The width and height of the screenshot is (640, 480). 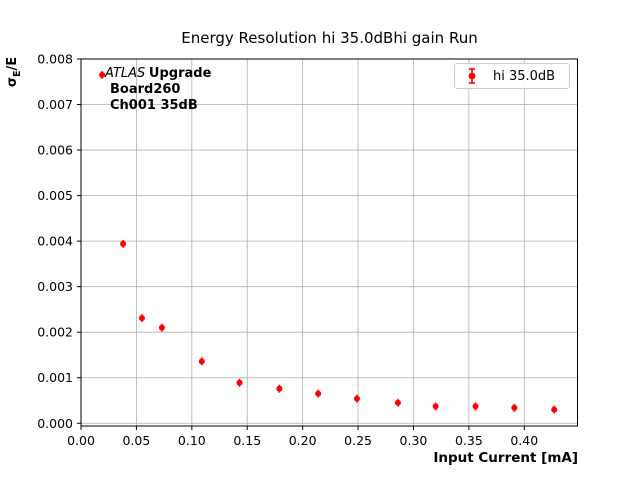 What do you see at coordinates (505, 458) in the screenshot?
I see `x-axis-label: Input Current [mA]` at bounding box center [505, 458].